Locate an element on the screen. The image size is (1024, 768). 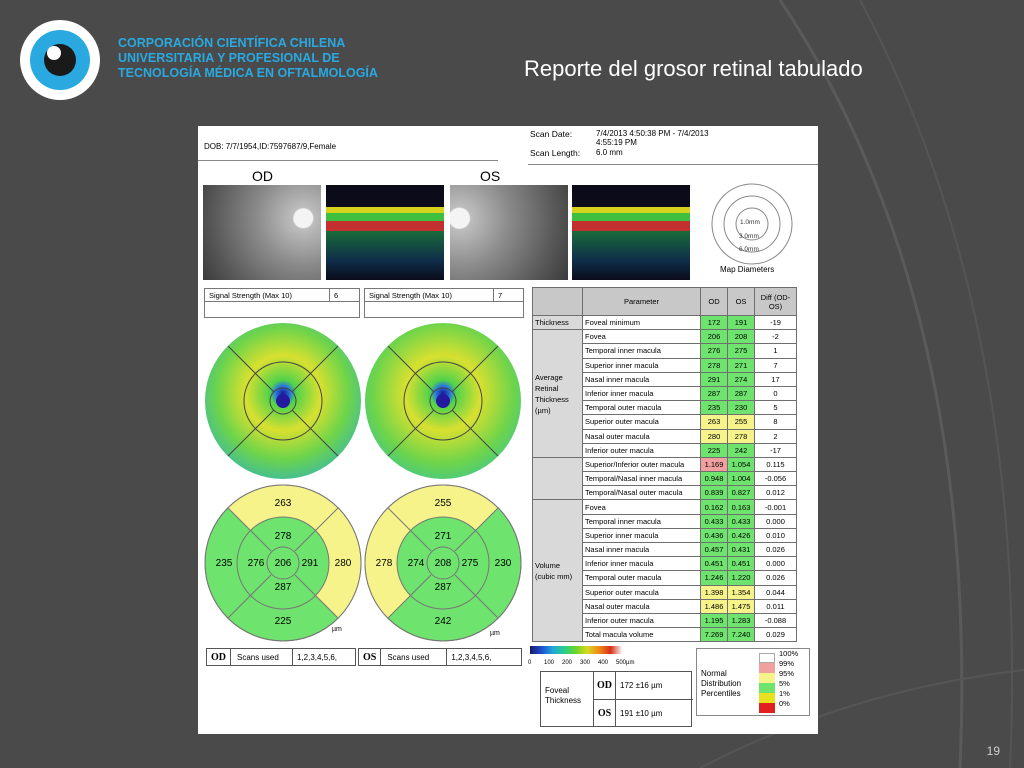
table-row: Thickness Foveal minimum 172 191 -19 is located at coordinates (664, 322).